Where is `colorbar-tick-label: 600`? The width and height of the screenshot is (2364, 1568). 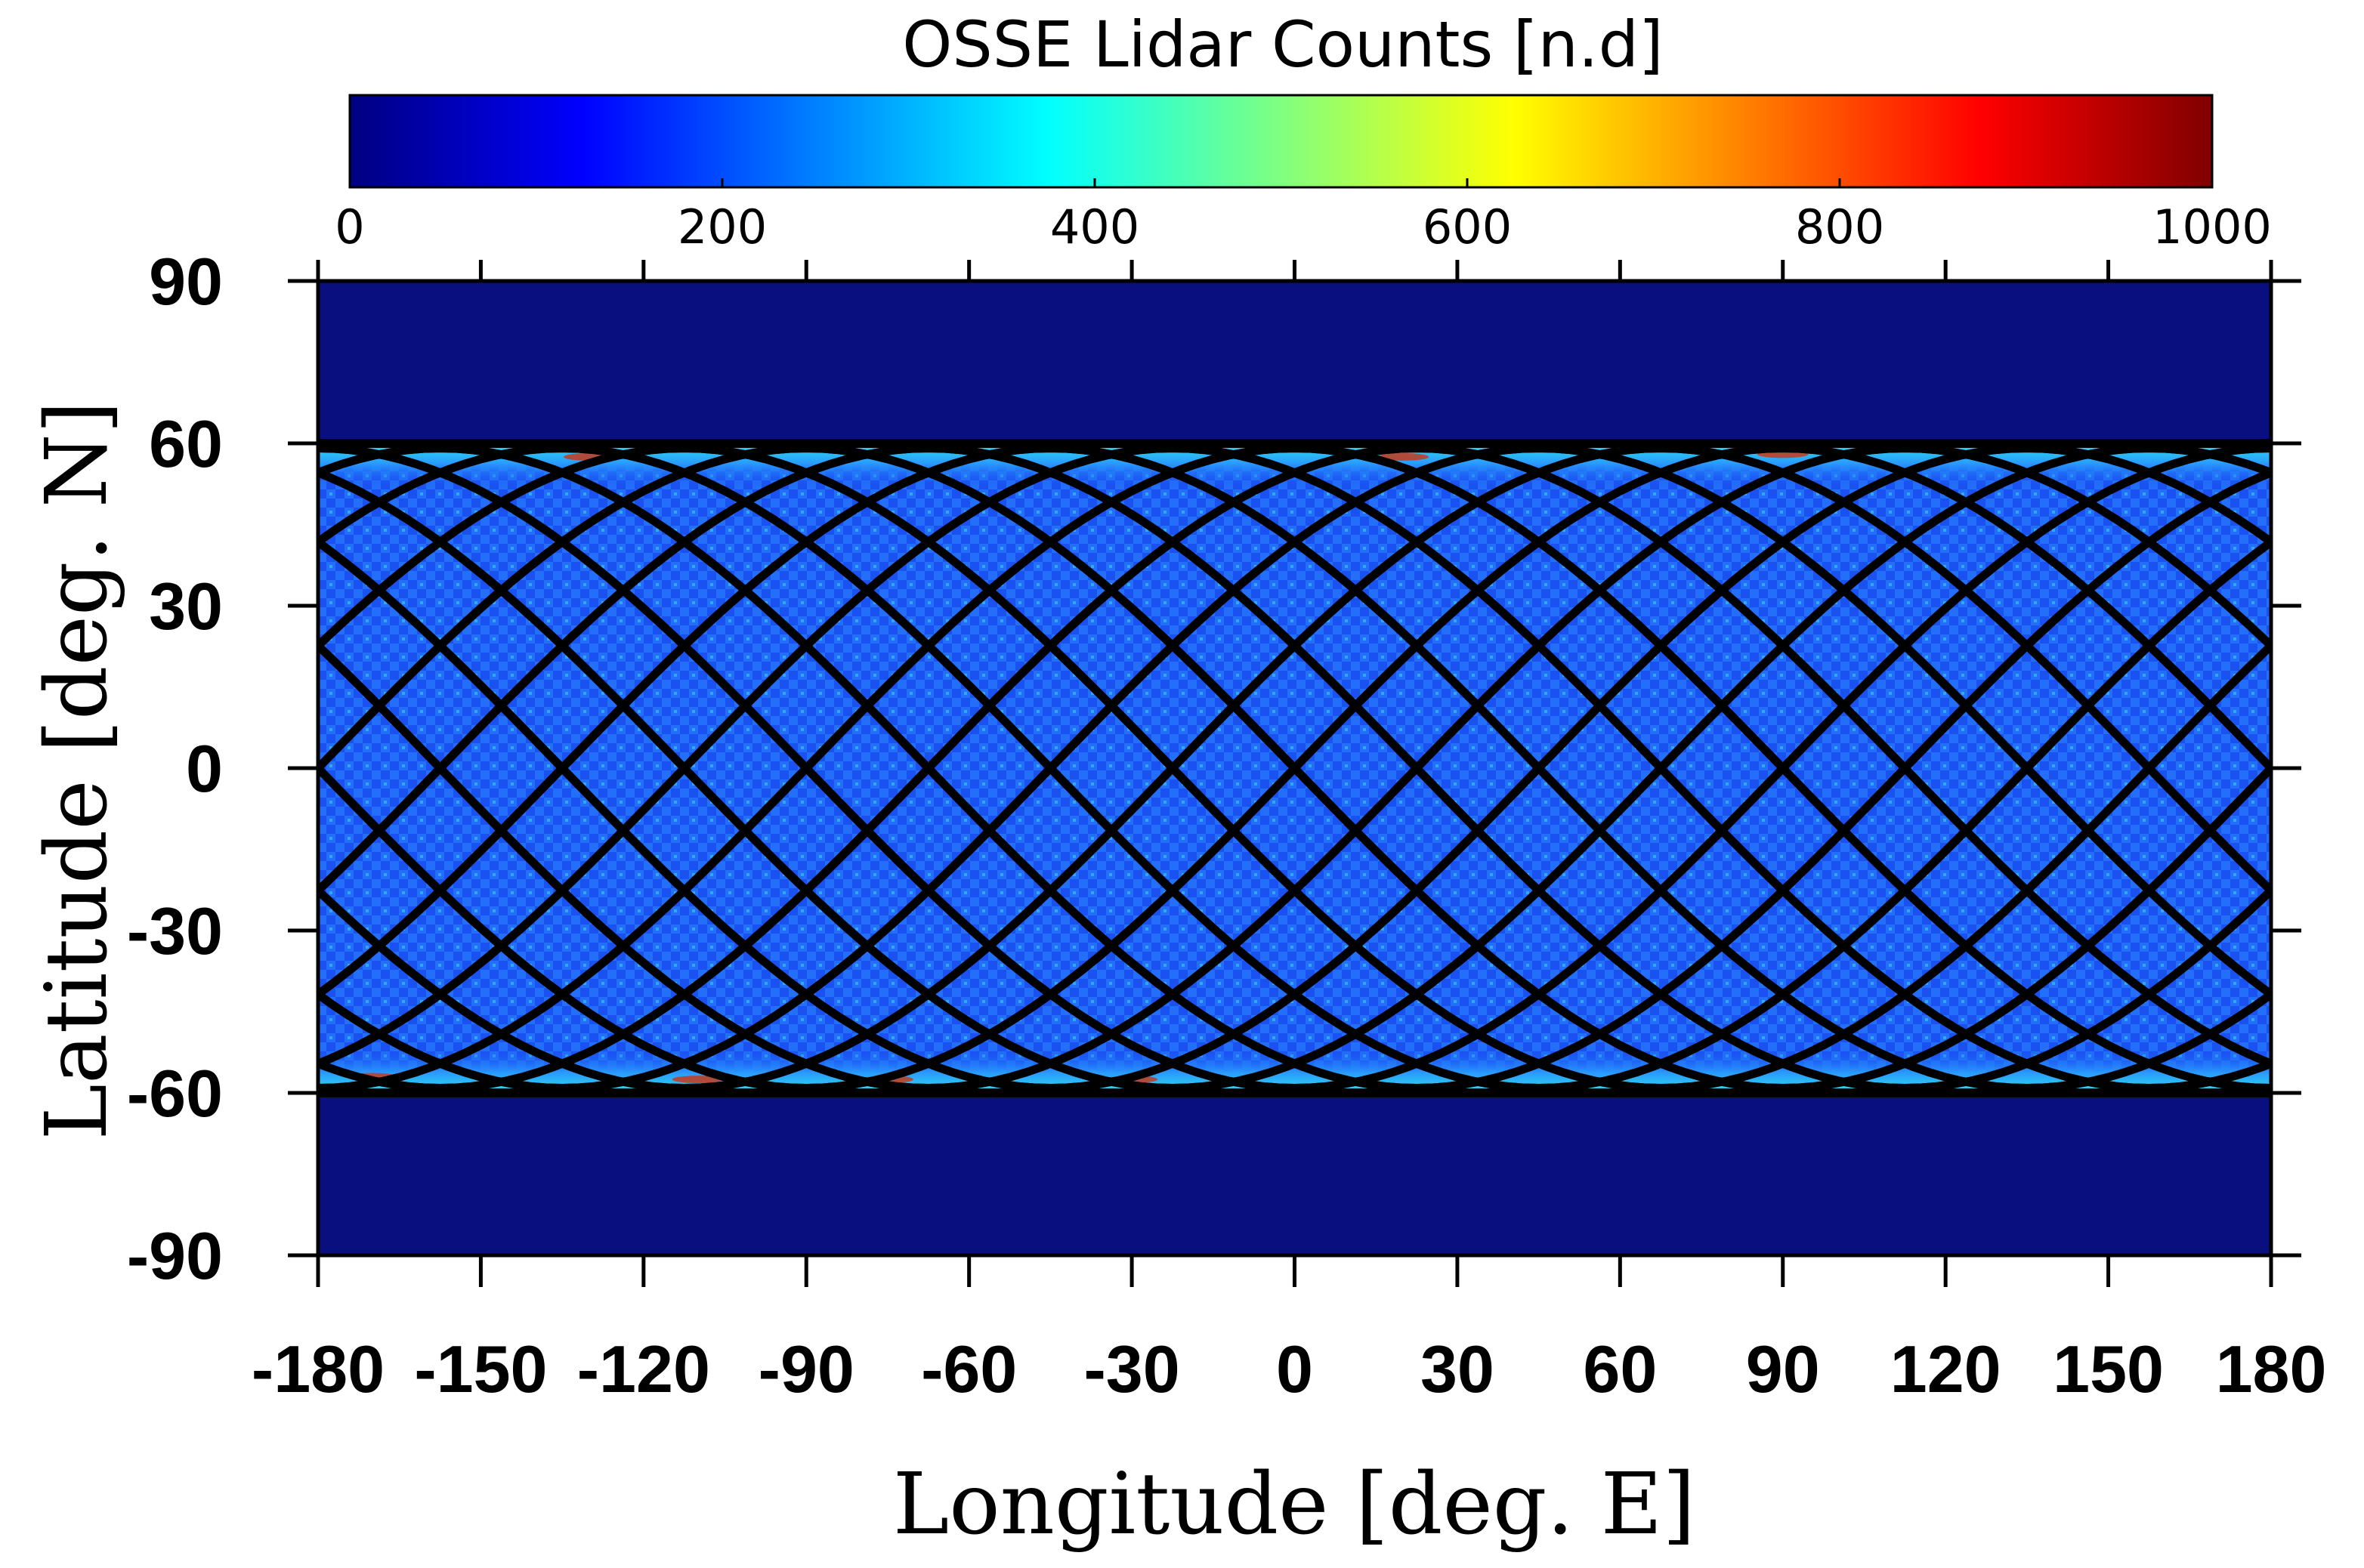 colorbar-tick-label: 600 is located at coordinates (1467, 227).